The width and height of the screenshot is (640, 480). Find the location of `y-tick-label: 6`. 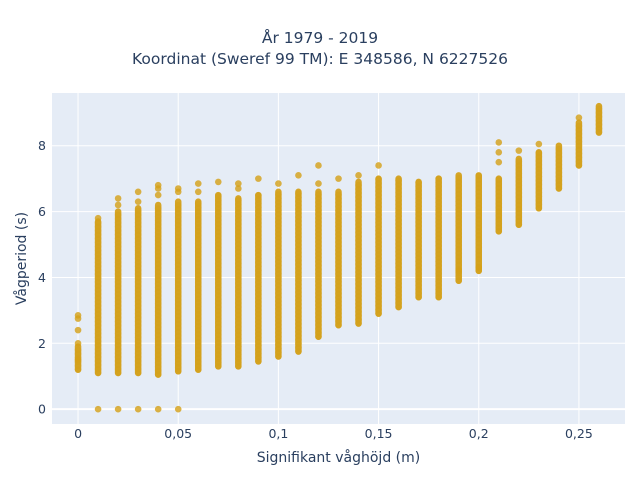

y-tick-label: 6 is located at coordinates (42, 211).